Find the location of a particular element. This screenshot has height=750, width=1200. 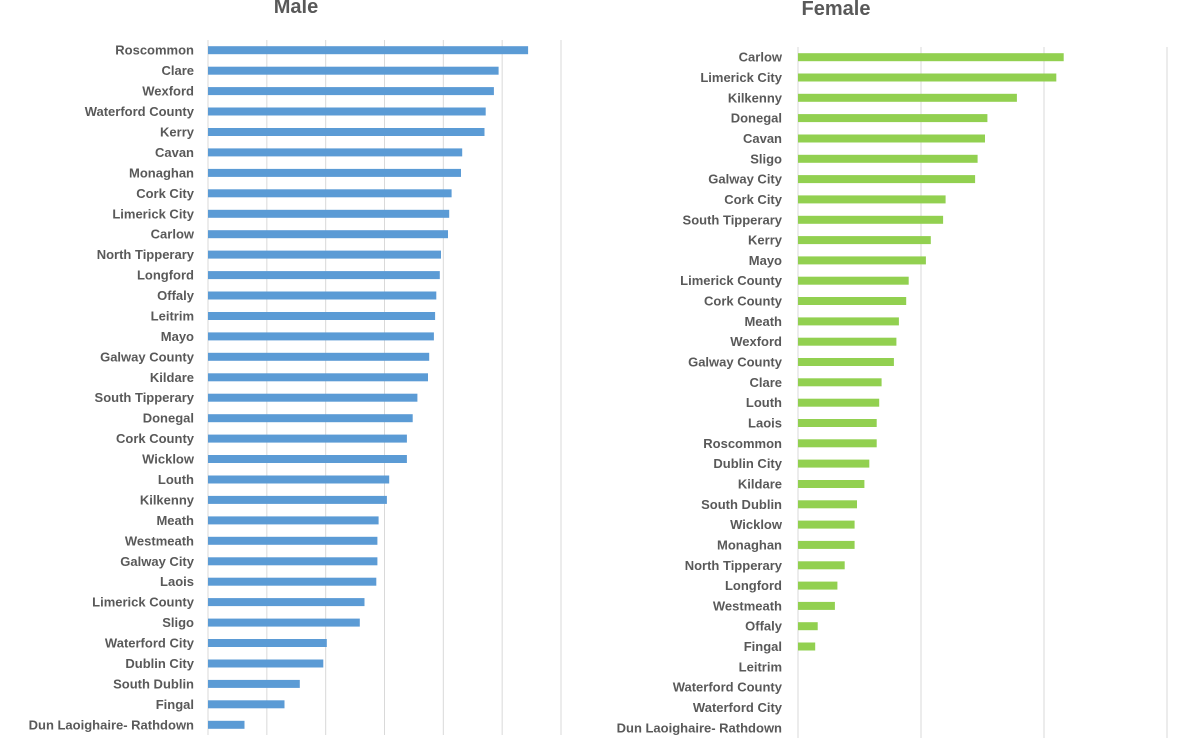

male-category-label: Waterford County is located at coordinates (140, 111).